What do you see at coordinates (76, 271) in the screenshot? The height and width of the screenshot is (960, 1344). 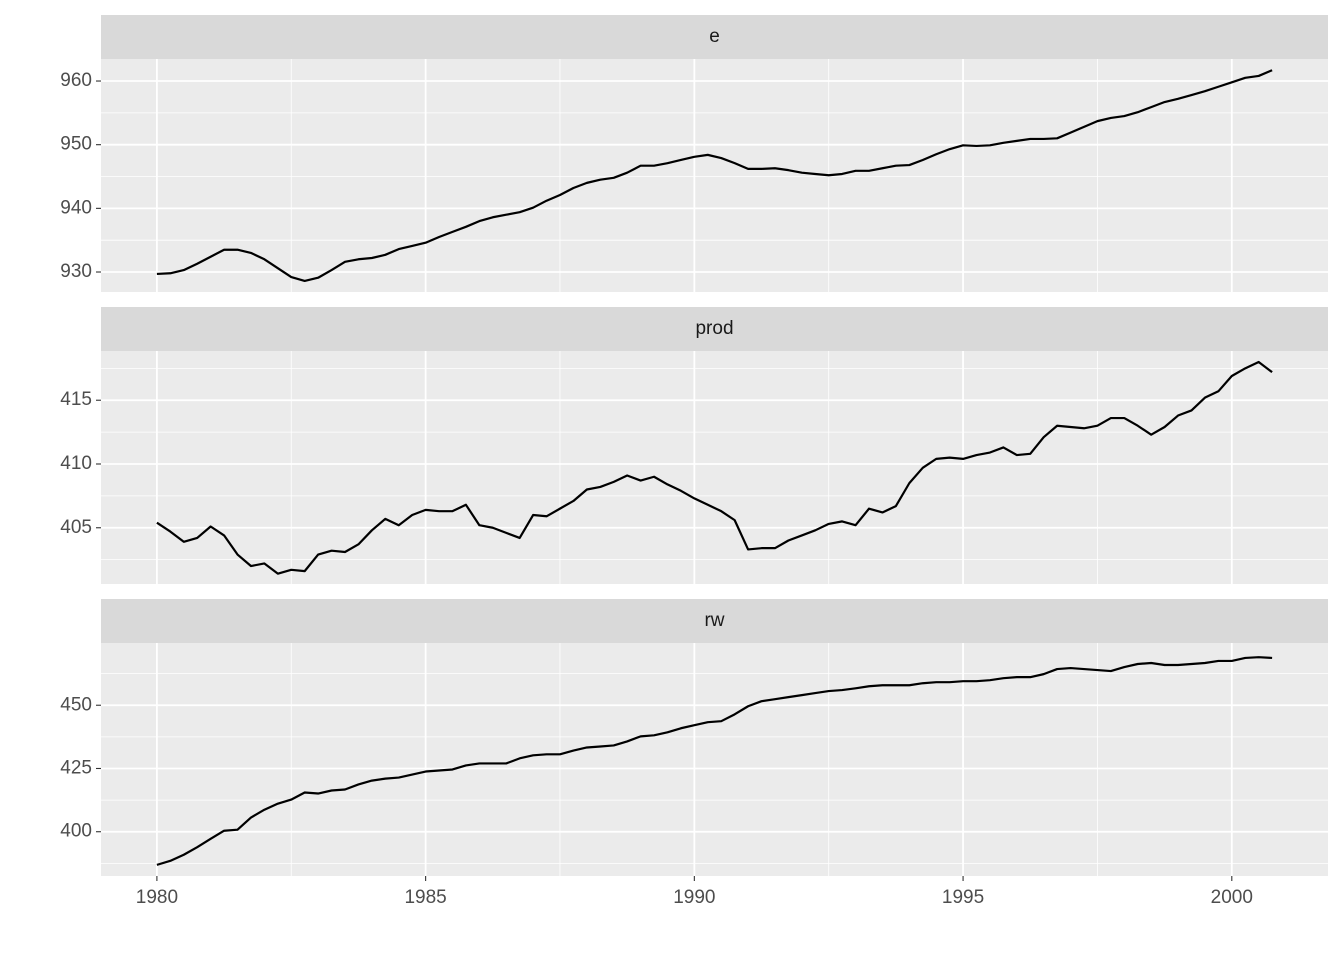 I see `y-tick-label: 930` at bounding box center [76, 271].